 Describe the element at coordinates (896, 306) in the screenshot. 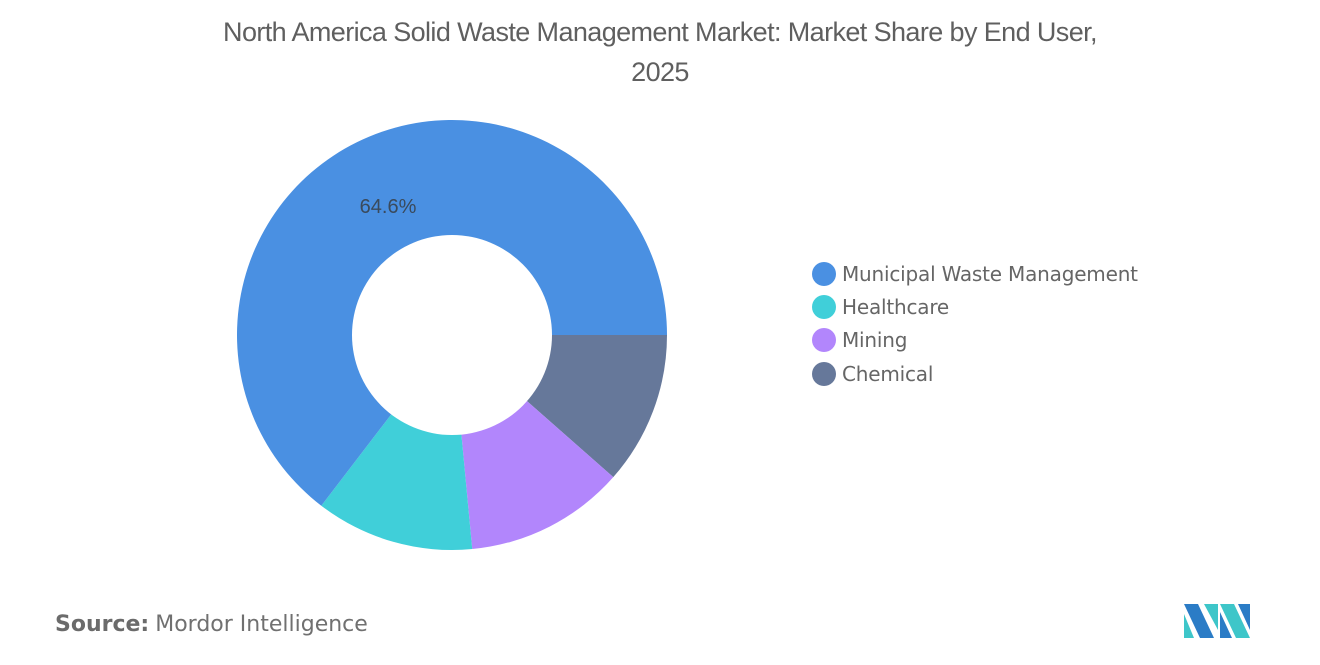

I see `legend-label: Healthcare` at that location.